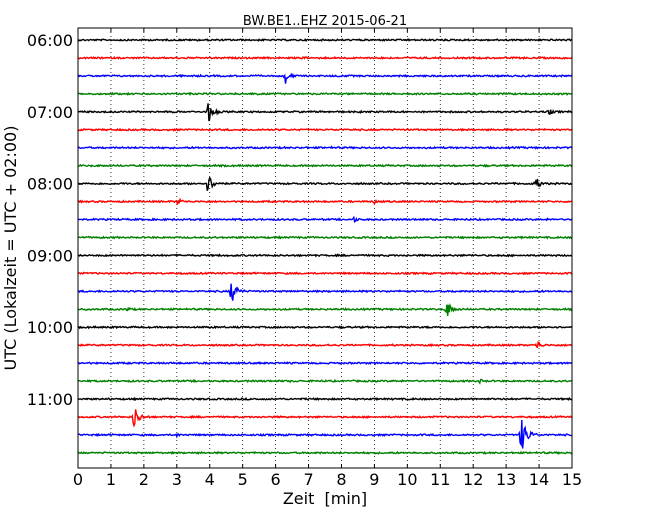  Describe the element at coordinates (325, 498) in the screenshot. I see `x-axis-label: Zeit [min]` at that location.